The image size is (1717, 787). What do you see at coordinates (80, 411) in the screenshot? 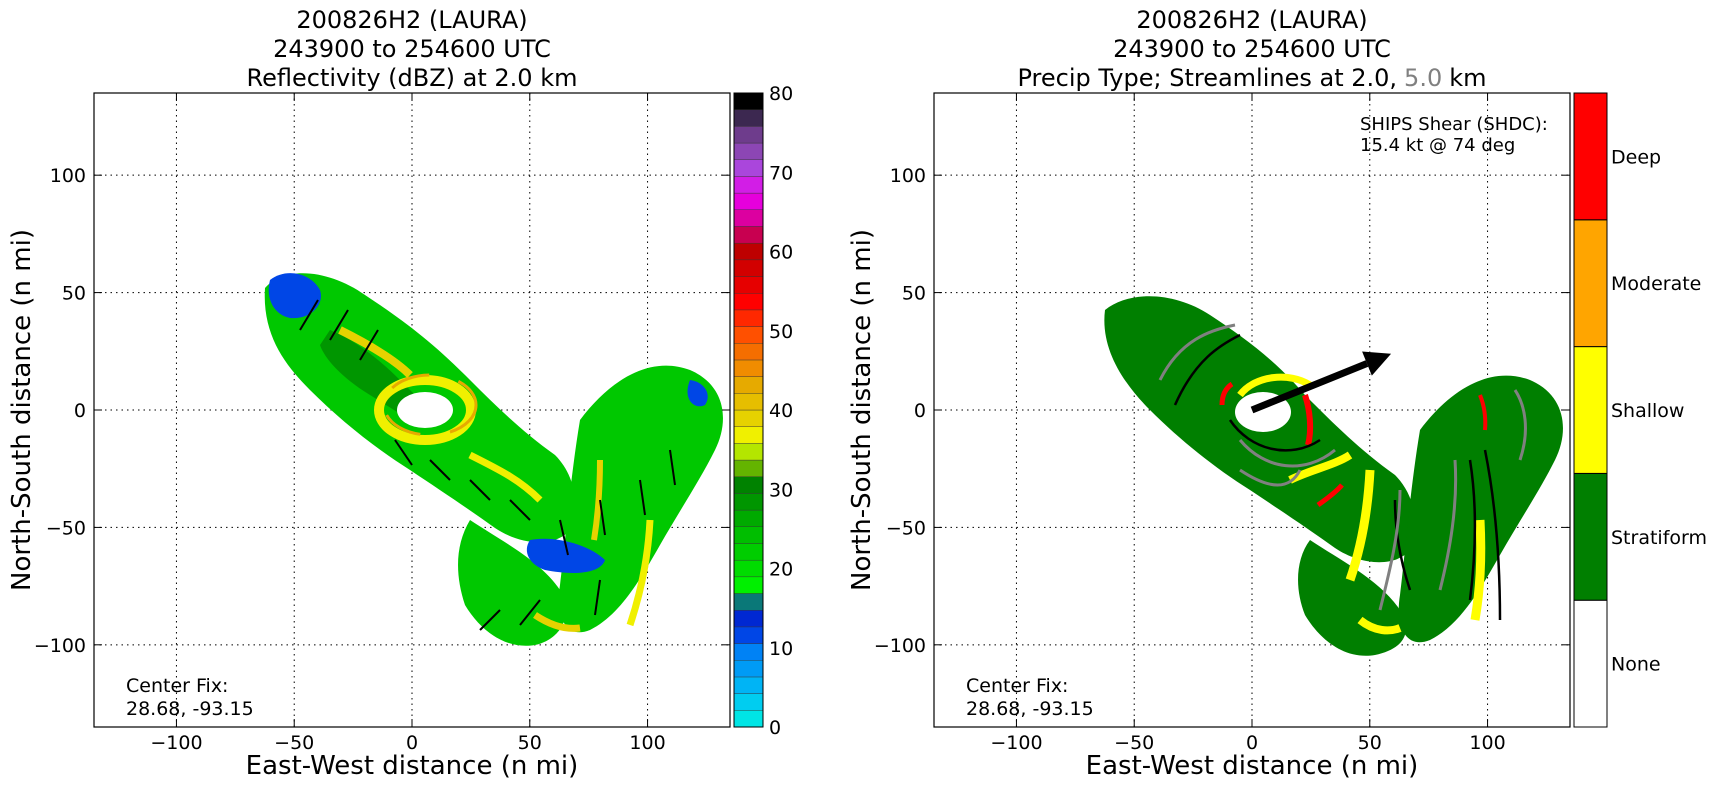
I see `left-ytick-label: 0` at bounding box center [80, 411].